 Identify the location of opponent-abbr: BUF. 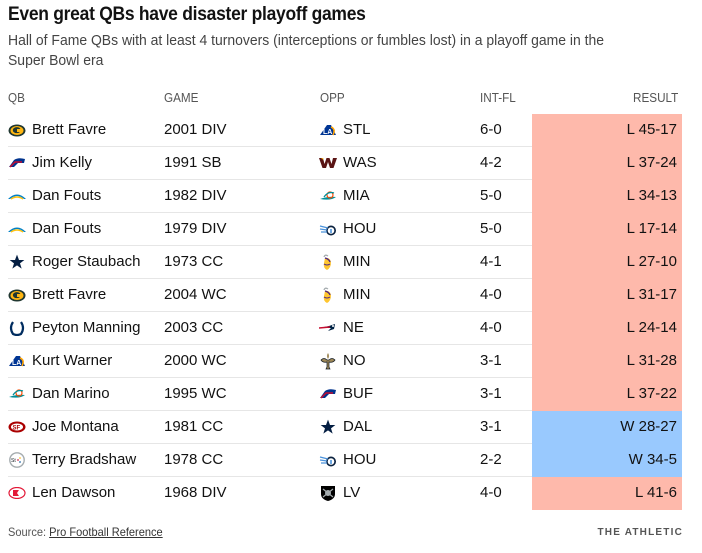
(358, 393).